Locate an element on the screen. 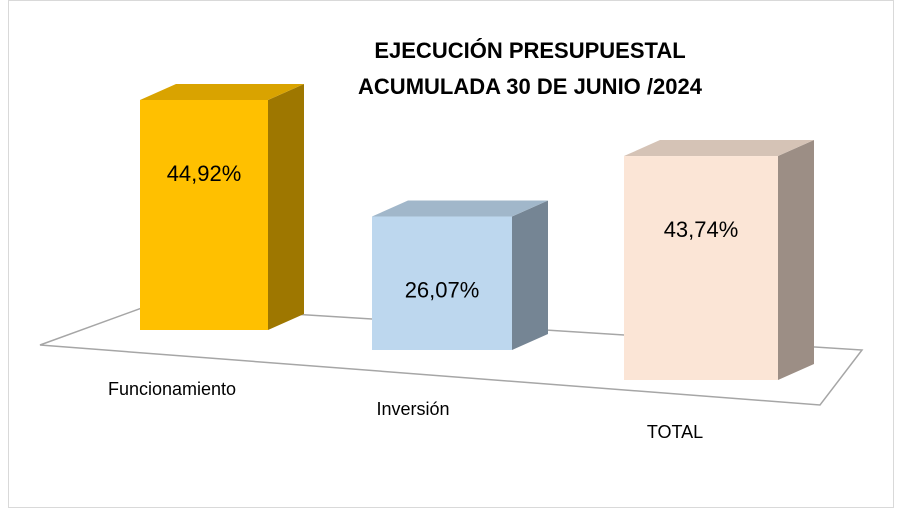 Image resolution: width=902 pixels, height=508 pixels. chart-title: EJECUCIÓN PRESUPUESTAL is located at coordinates (529, 50).